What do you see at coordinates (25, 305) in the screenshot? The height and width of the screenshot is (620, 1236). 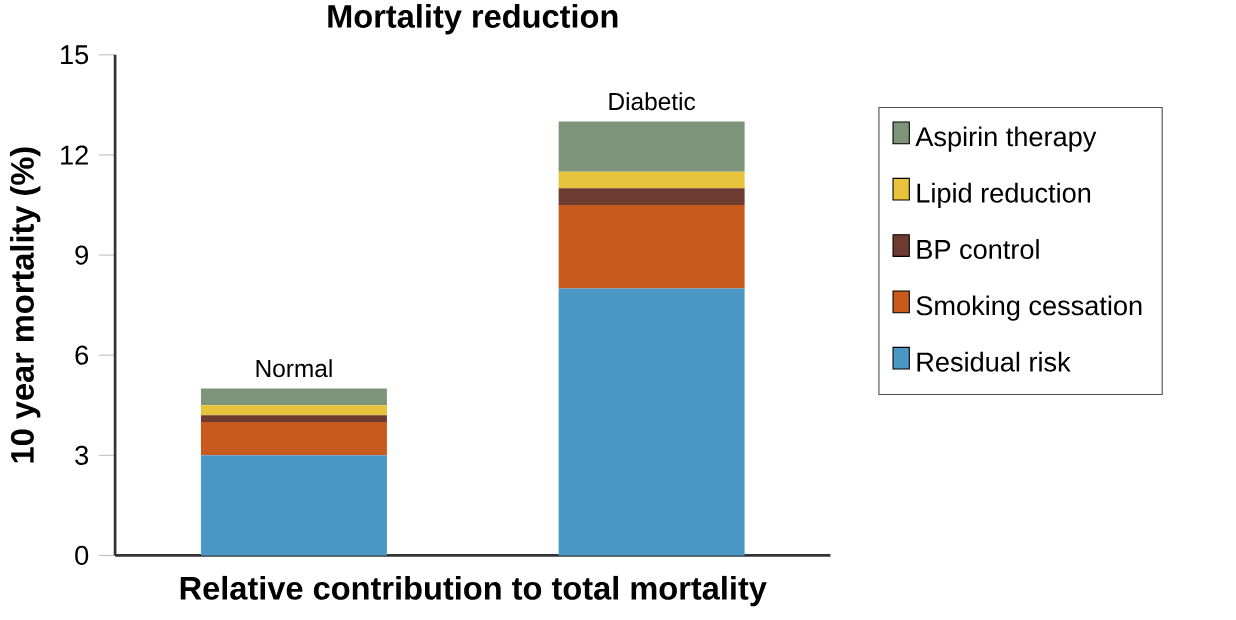 I see `y-axis-title: 10 year mortality (%)` at bounding box center [25, 305].